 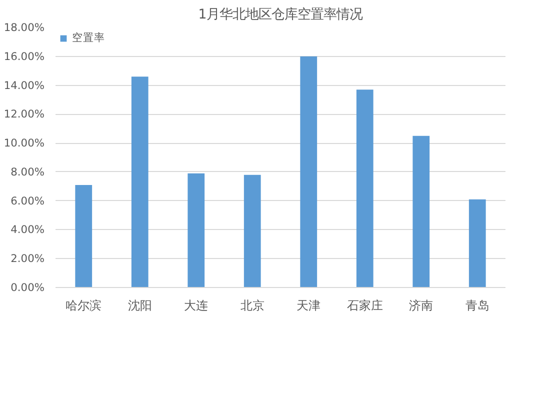 I want to click on x-tick-label: 济南, so click(x=421, y=305).